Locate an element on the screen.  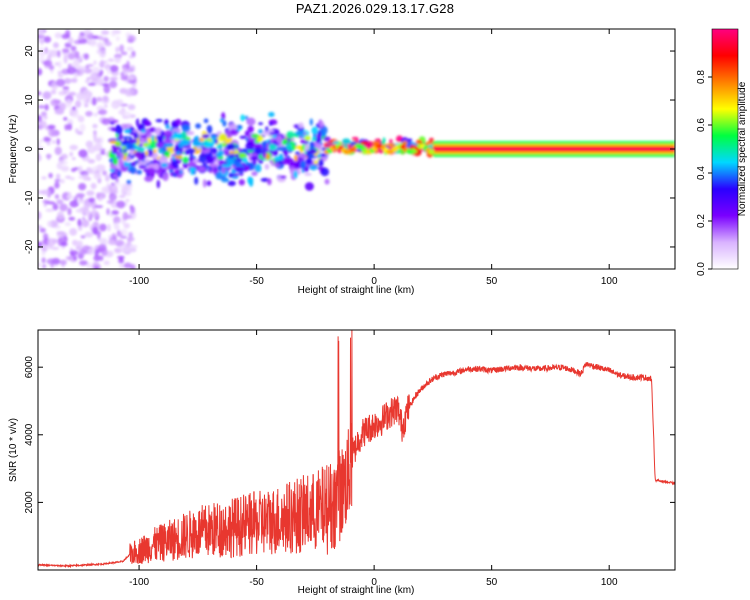
y-tick-label: 0 is located at coordinates (29, 149).